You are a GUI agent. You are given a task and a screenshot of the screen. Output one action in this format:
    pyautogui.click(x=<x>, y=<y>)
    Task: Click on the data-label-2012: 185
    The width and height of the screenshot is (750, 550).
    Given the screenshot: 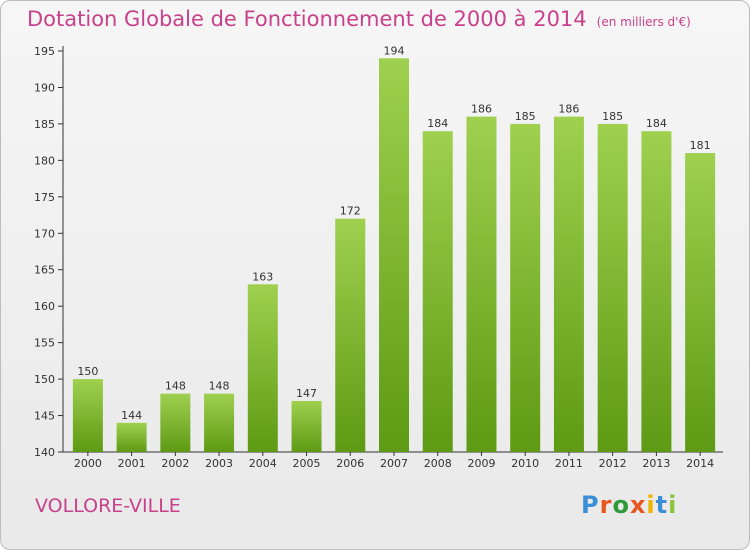 What is the action you would take?
    pyautogui.click(x=612, y=116)
    